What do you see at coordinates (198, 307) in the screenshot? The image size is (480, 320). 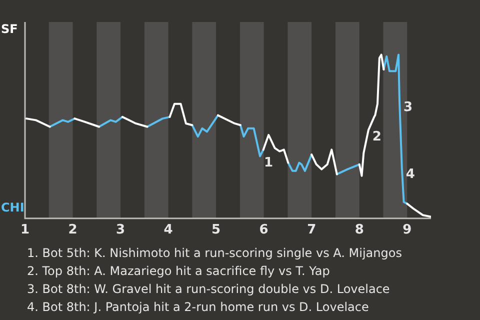 I see `text: 4. Bot 8th: J. Pantoja hit a 2-run home run vs D. Lovelace` at bounding box center [198, 307].